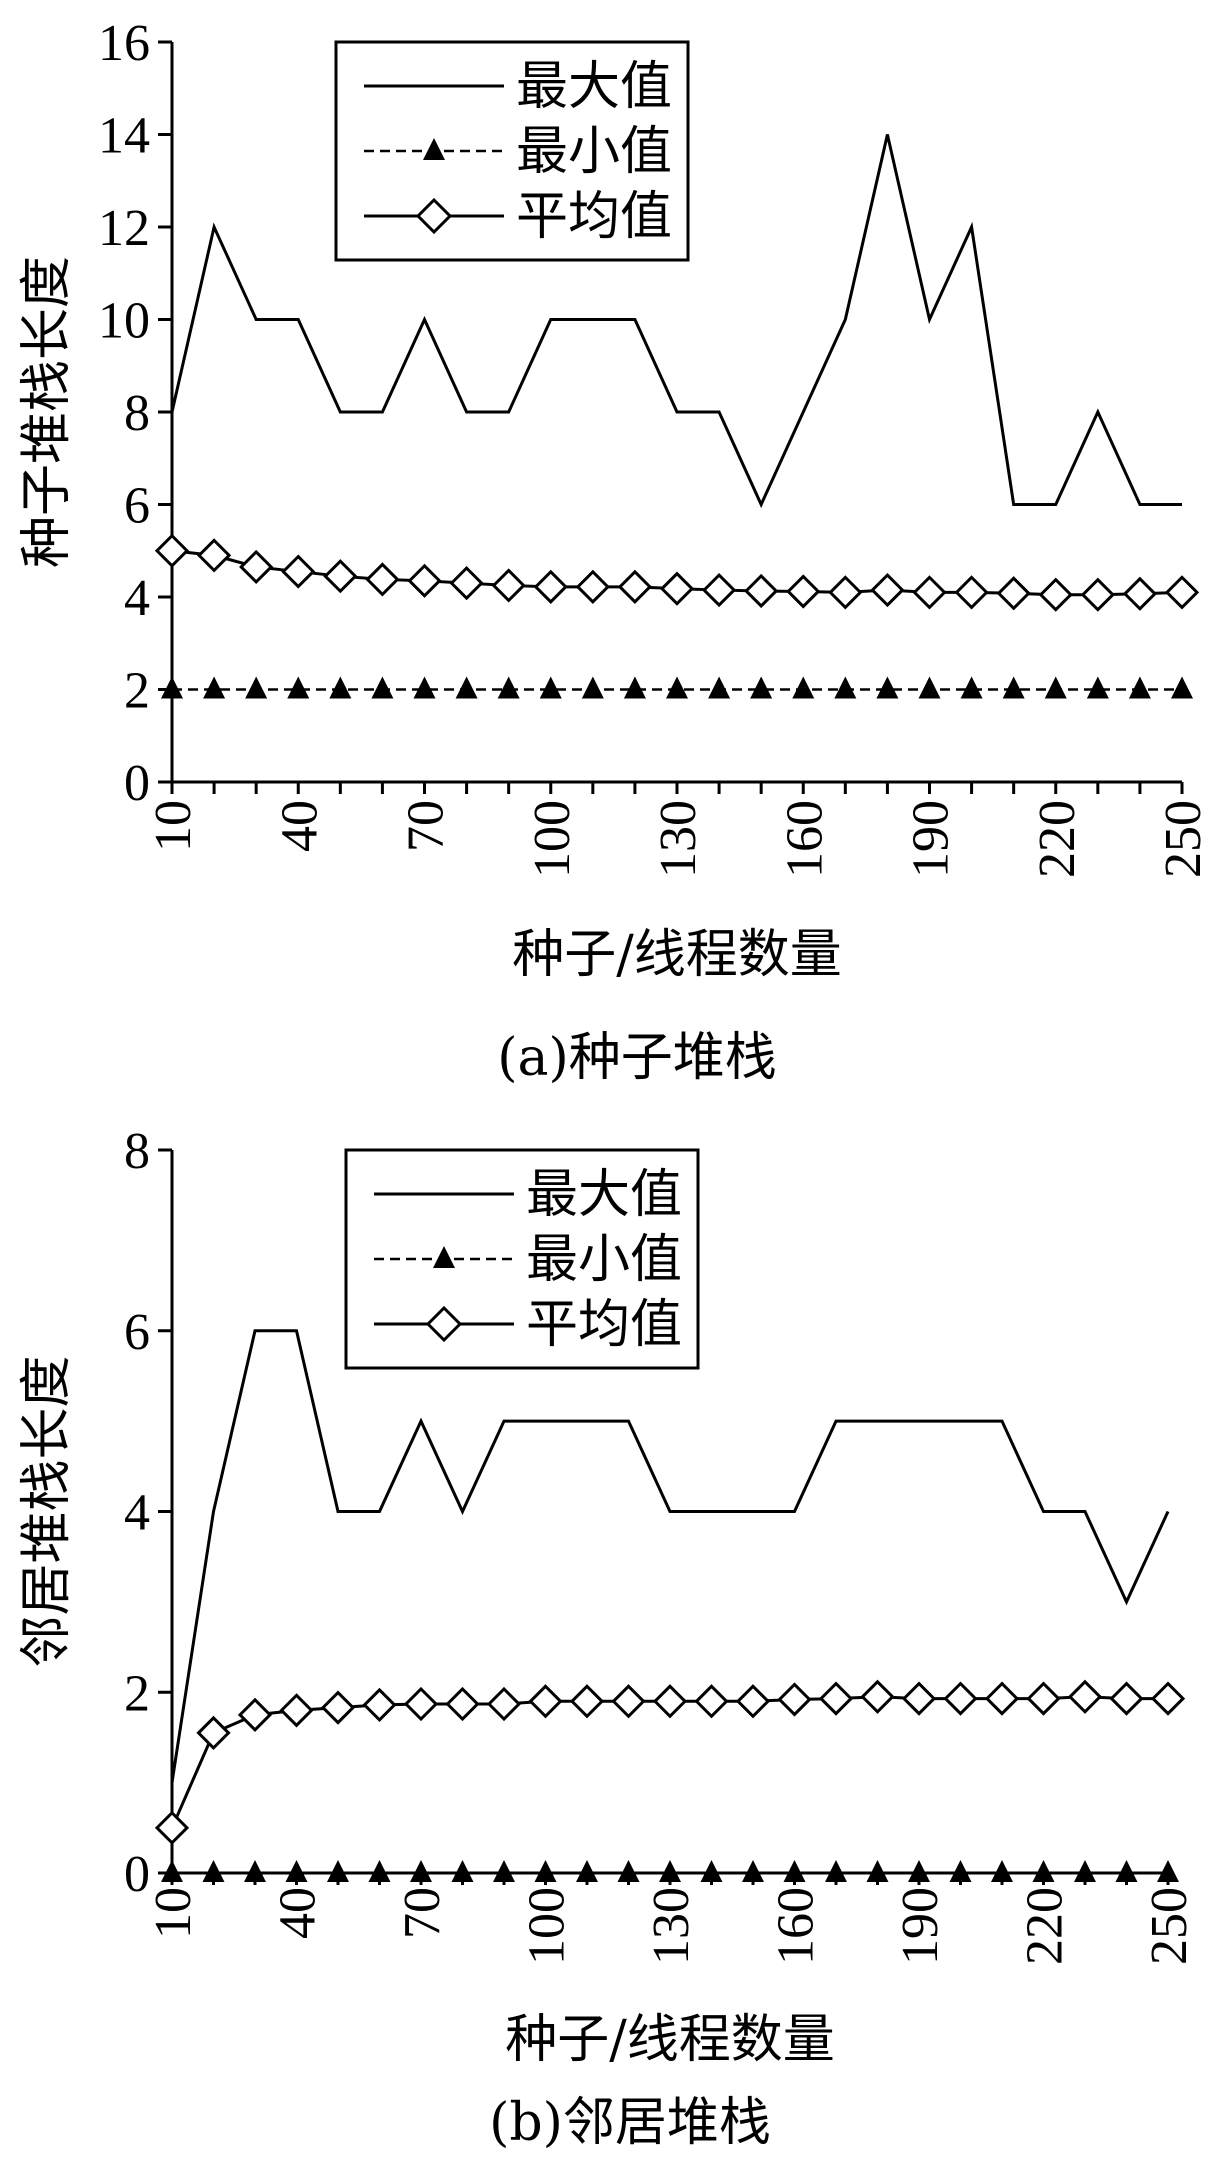 The image size is (1214, 2159). I want to click on x-tick-label: 10, so click(173, 826).